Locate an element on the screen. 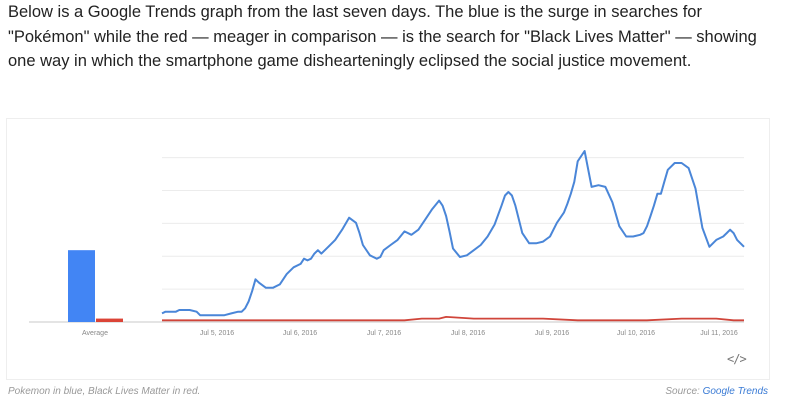 The height and width of the screenshot is (414, 789). x-tick-label: Jul 8, 2016 is located at coordinates (468, 333).